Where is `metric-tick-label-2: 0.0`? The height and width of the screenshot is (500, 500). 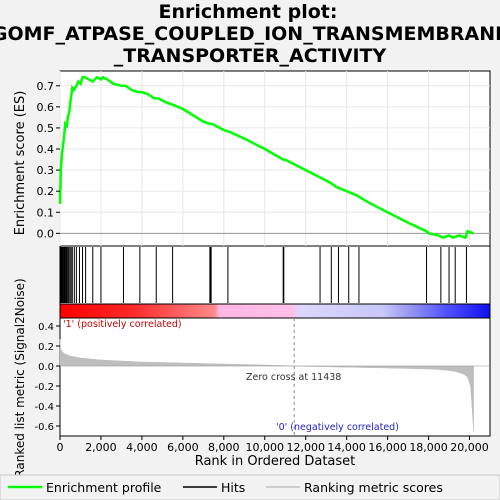
metric-tick-label-2: 0.0 is located at coordinates (46, 367).